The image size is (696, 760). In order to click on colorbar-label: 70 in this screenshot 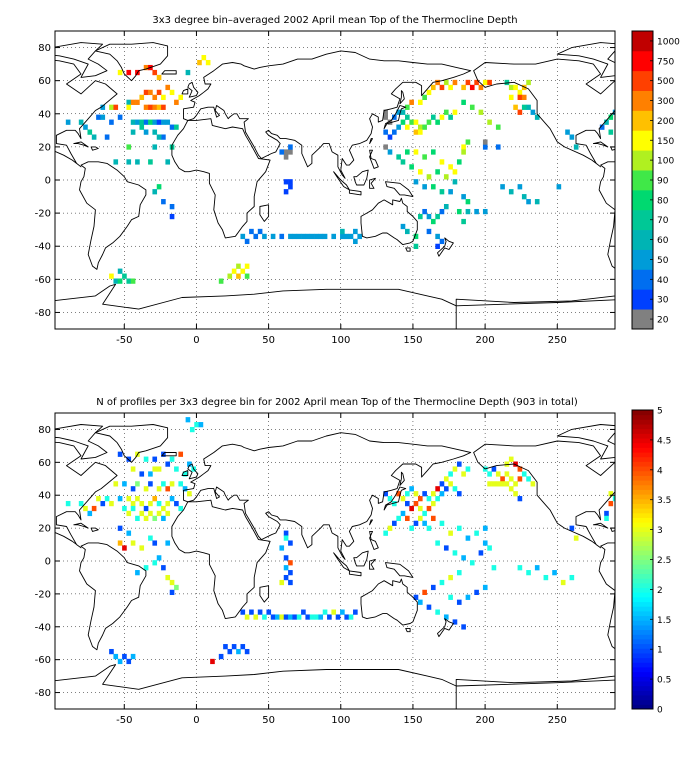, I will do `click(663, 221)`.